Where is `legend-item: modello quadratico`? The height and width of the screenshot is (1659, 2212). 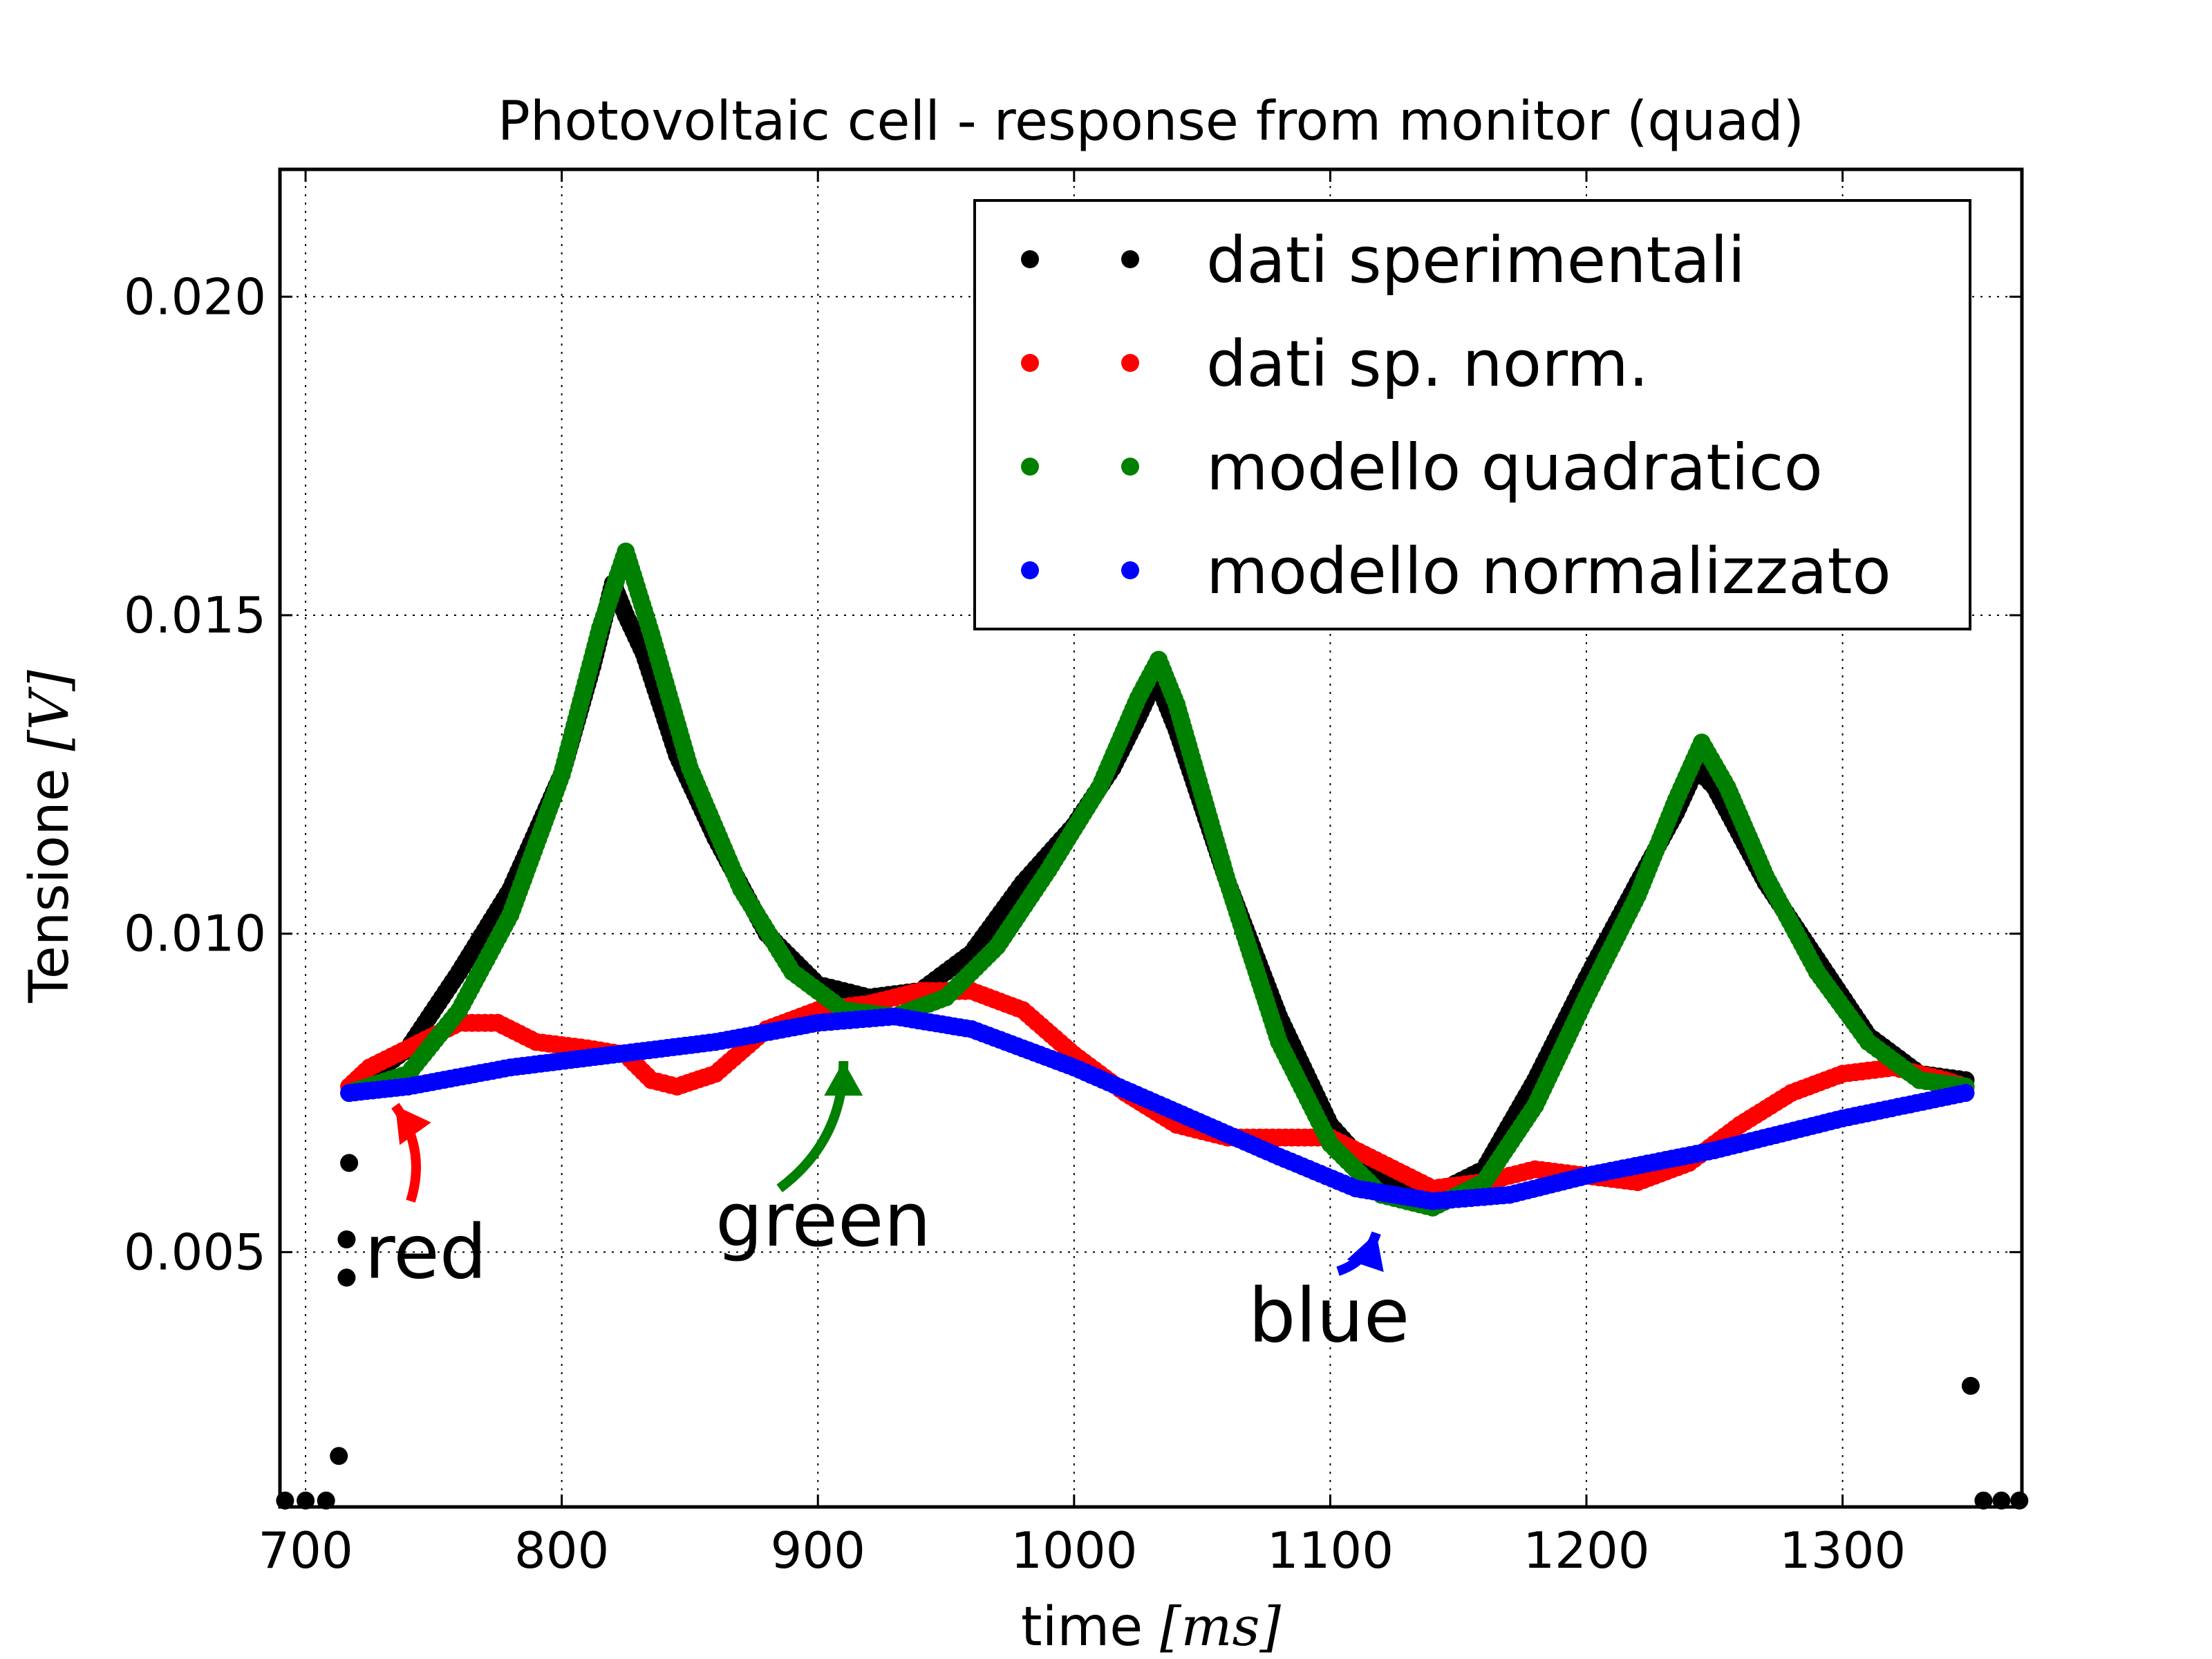
legend-item: modello quadratico is located at coordinates (1422, 468).